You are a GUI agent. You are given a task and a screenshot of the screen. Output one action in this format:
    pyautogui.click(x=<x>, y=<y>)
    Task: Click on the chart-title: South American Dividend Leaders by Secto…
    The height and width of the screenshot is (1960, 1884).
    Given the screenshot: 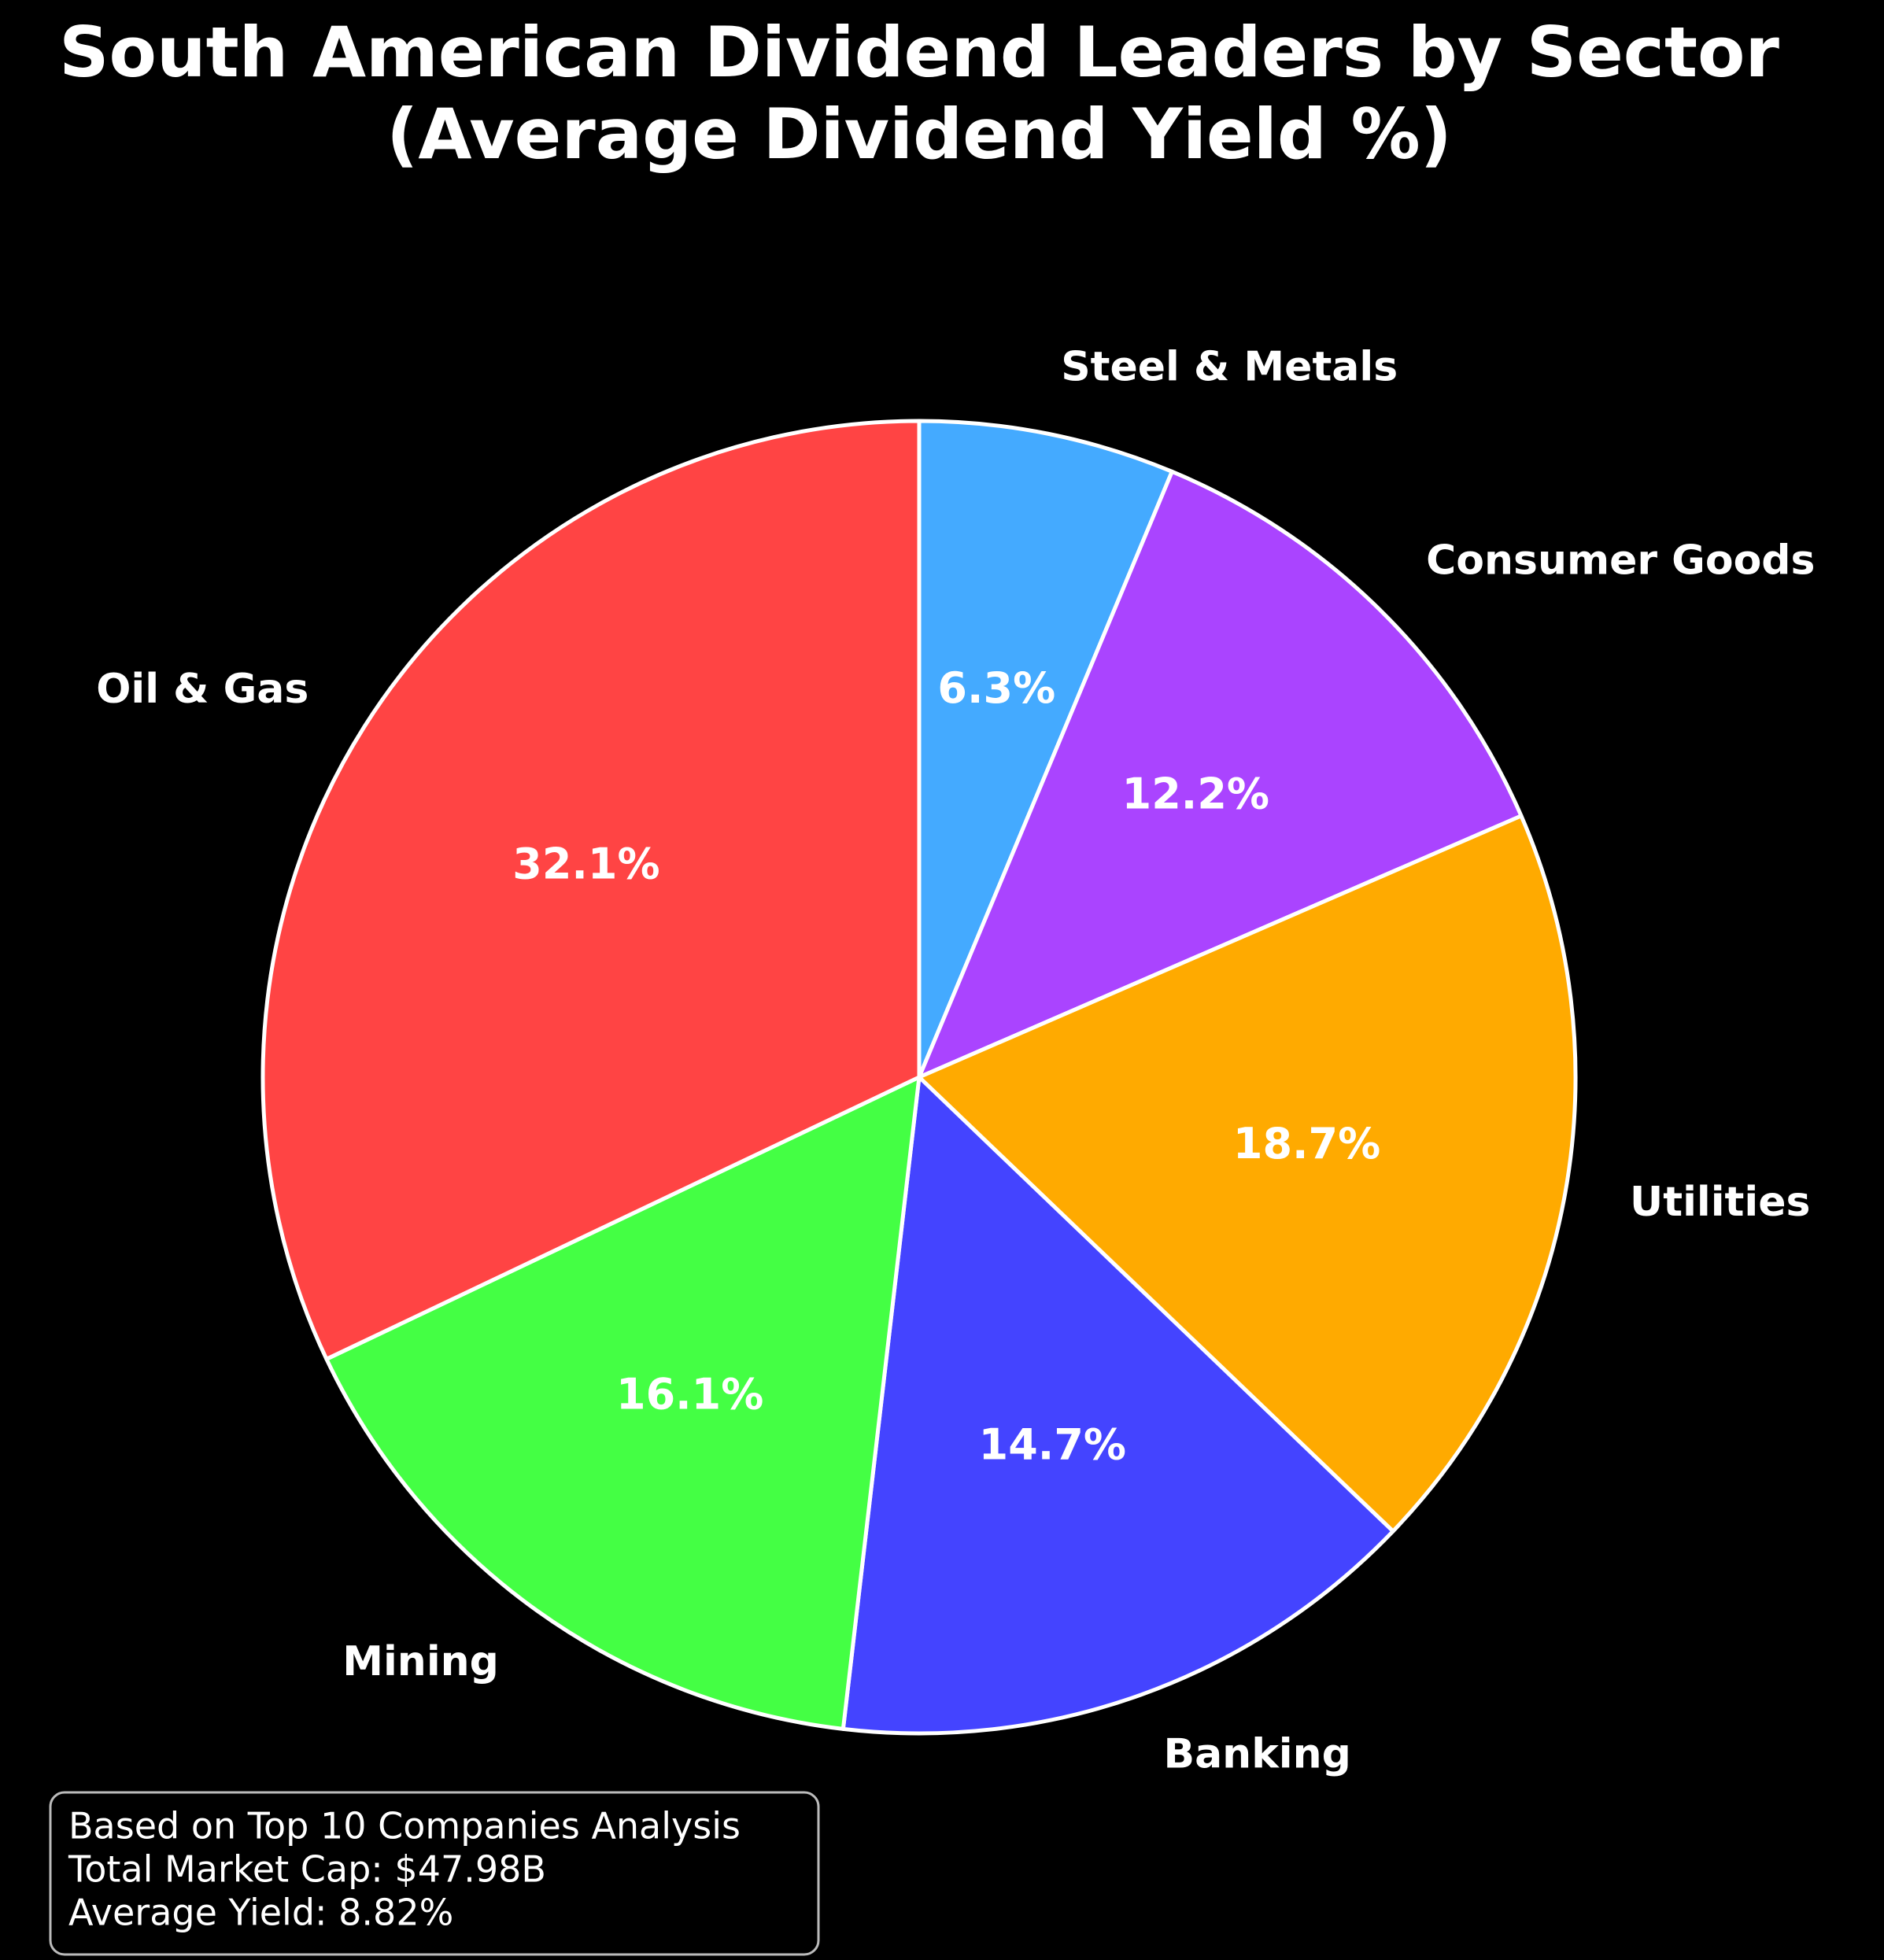 What is the action you would take?
    pyautogui.click(x=919, y=52)
    